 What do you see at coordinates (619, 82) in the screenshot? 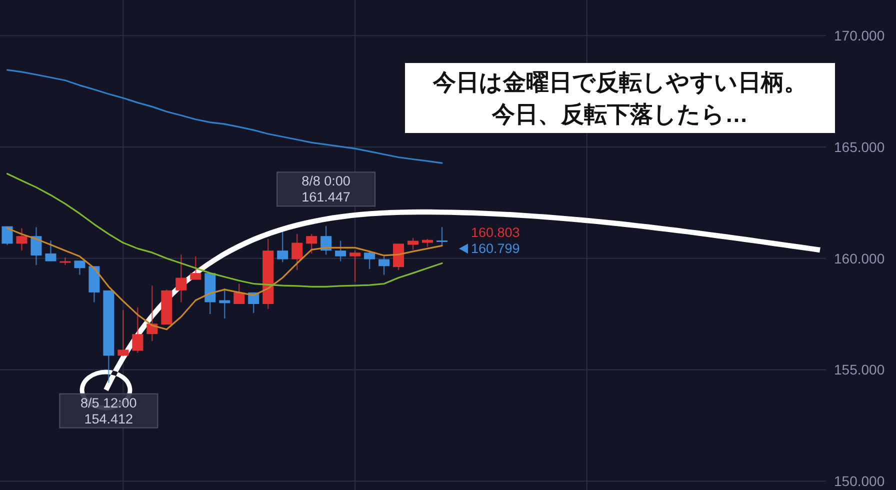
I see `annotation: 今日は金曜日で反転しやすい日柄。` at bounding box center [619, 82].